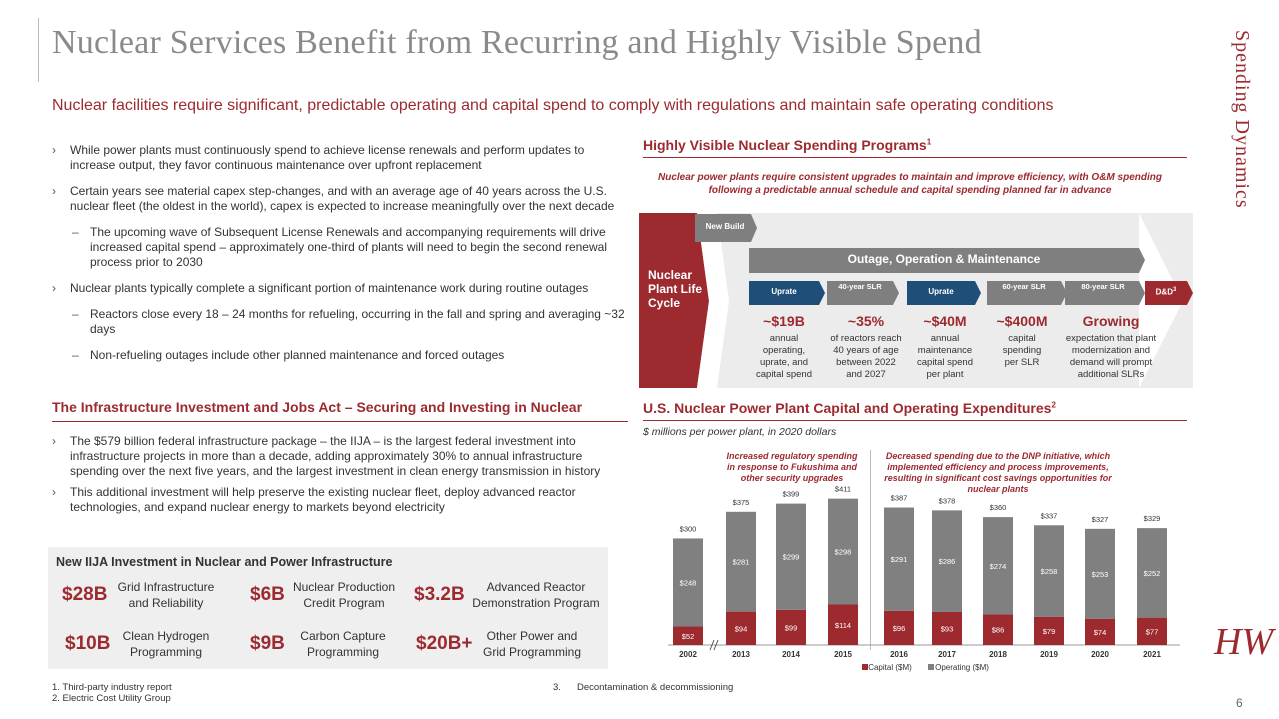  Describe the element at coordinates (1152, 631) in the screenshot. I see `capital-value-label: $77` at that location.